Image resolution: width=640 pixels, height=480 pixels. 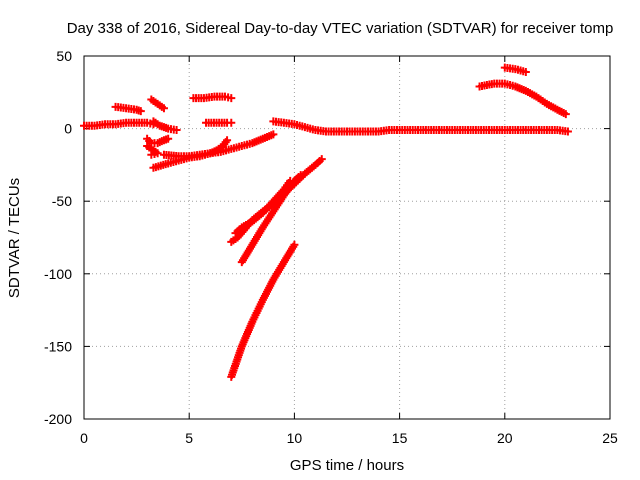 What do you see at coordinates (14, 238) in the screenshot?
I see `y-axis-label: SDTVAR / TECUs` at bounding box center [14, 238].